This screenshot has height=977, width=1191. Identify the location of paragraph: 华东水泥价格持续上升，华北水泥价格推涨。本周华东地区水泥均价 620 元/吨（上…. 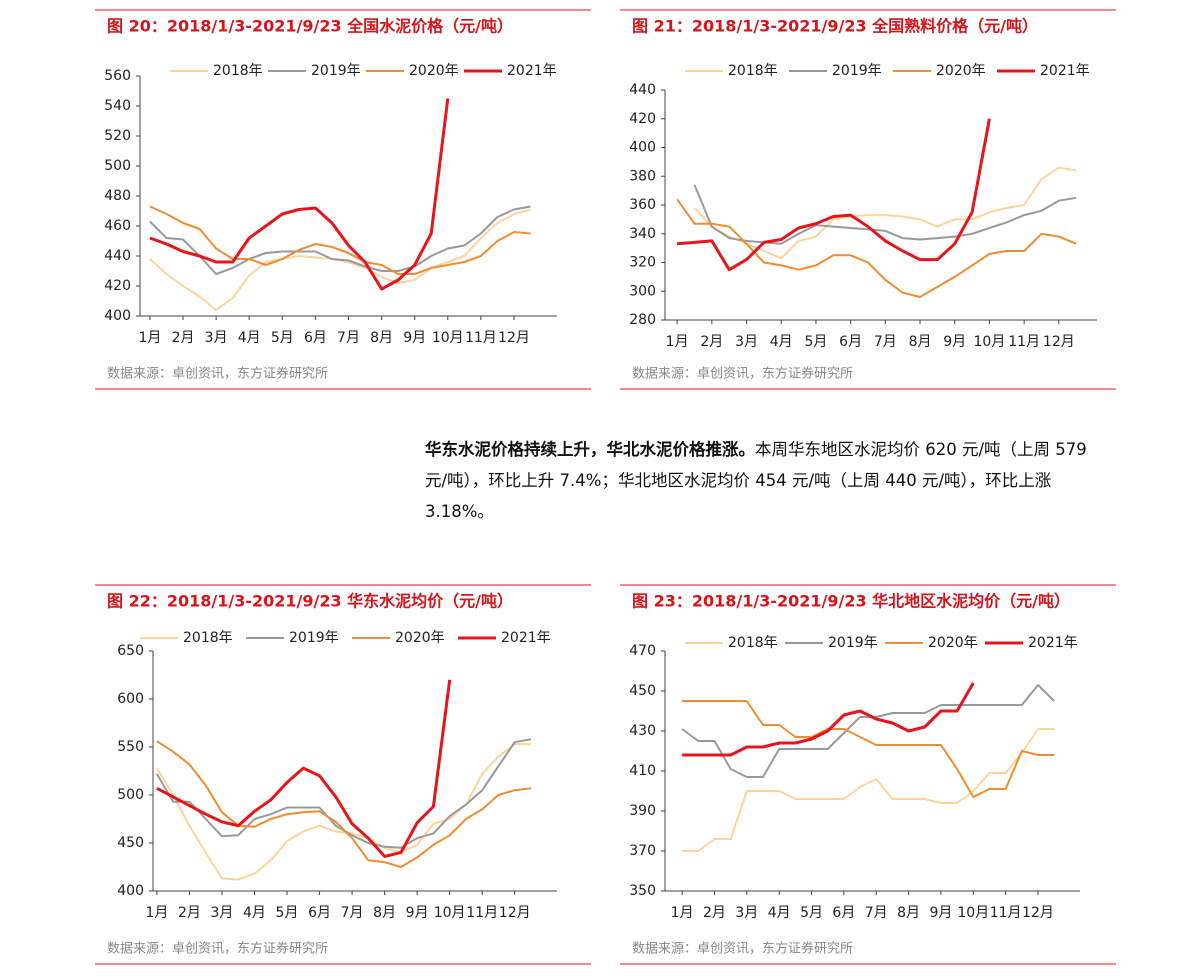
(767, 480).